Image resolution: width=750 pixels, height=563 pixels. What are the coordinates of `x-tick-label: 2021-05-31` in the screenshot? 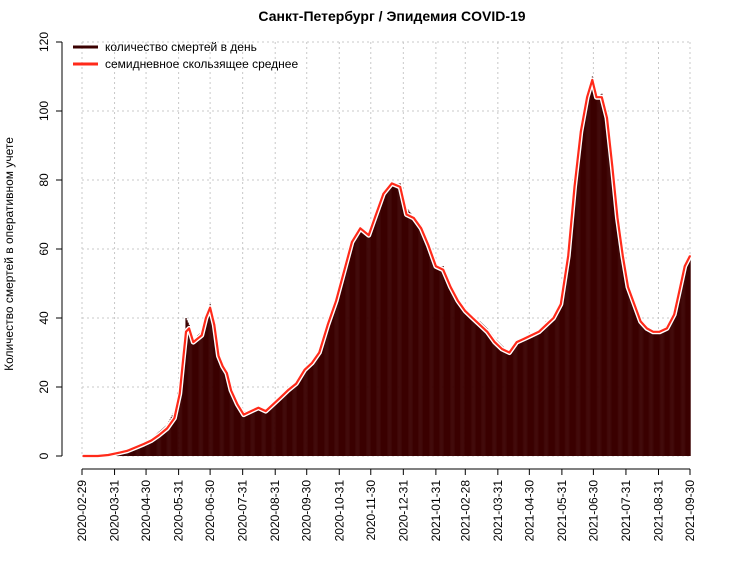 It's located at (562, 511).